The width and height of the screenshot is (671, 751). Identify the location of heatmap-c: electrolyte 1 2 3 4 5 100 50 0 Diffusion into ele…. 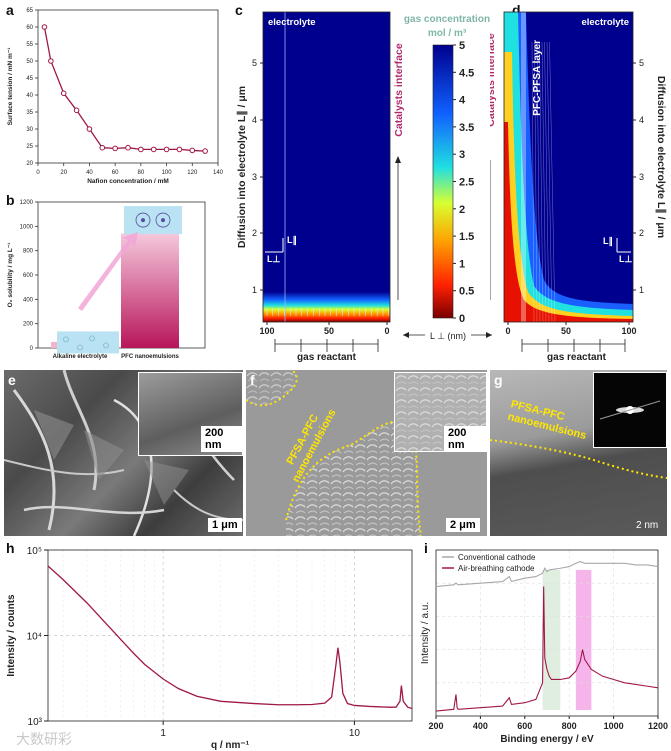
(320, 187).